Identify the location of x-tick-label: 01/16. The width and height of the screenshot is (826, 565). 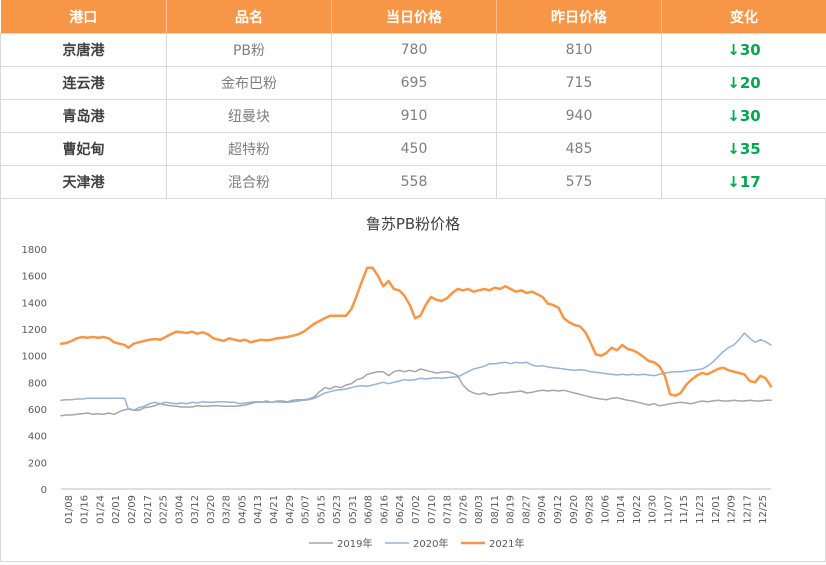
(85, 509).